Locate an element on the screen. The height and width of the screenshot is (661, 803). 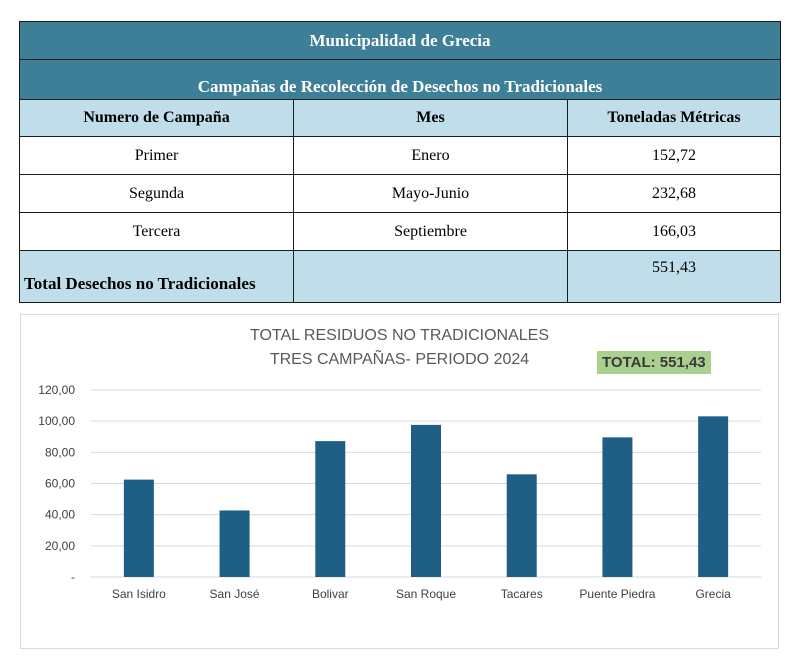
cell-month: Septiembre is located at coordinates (430, 231).